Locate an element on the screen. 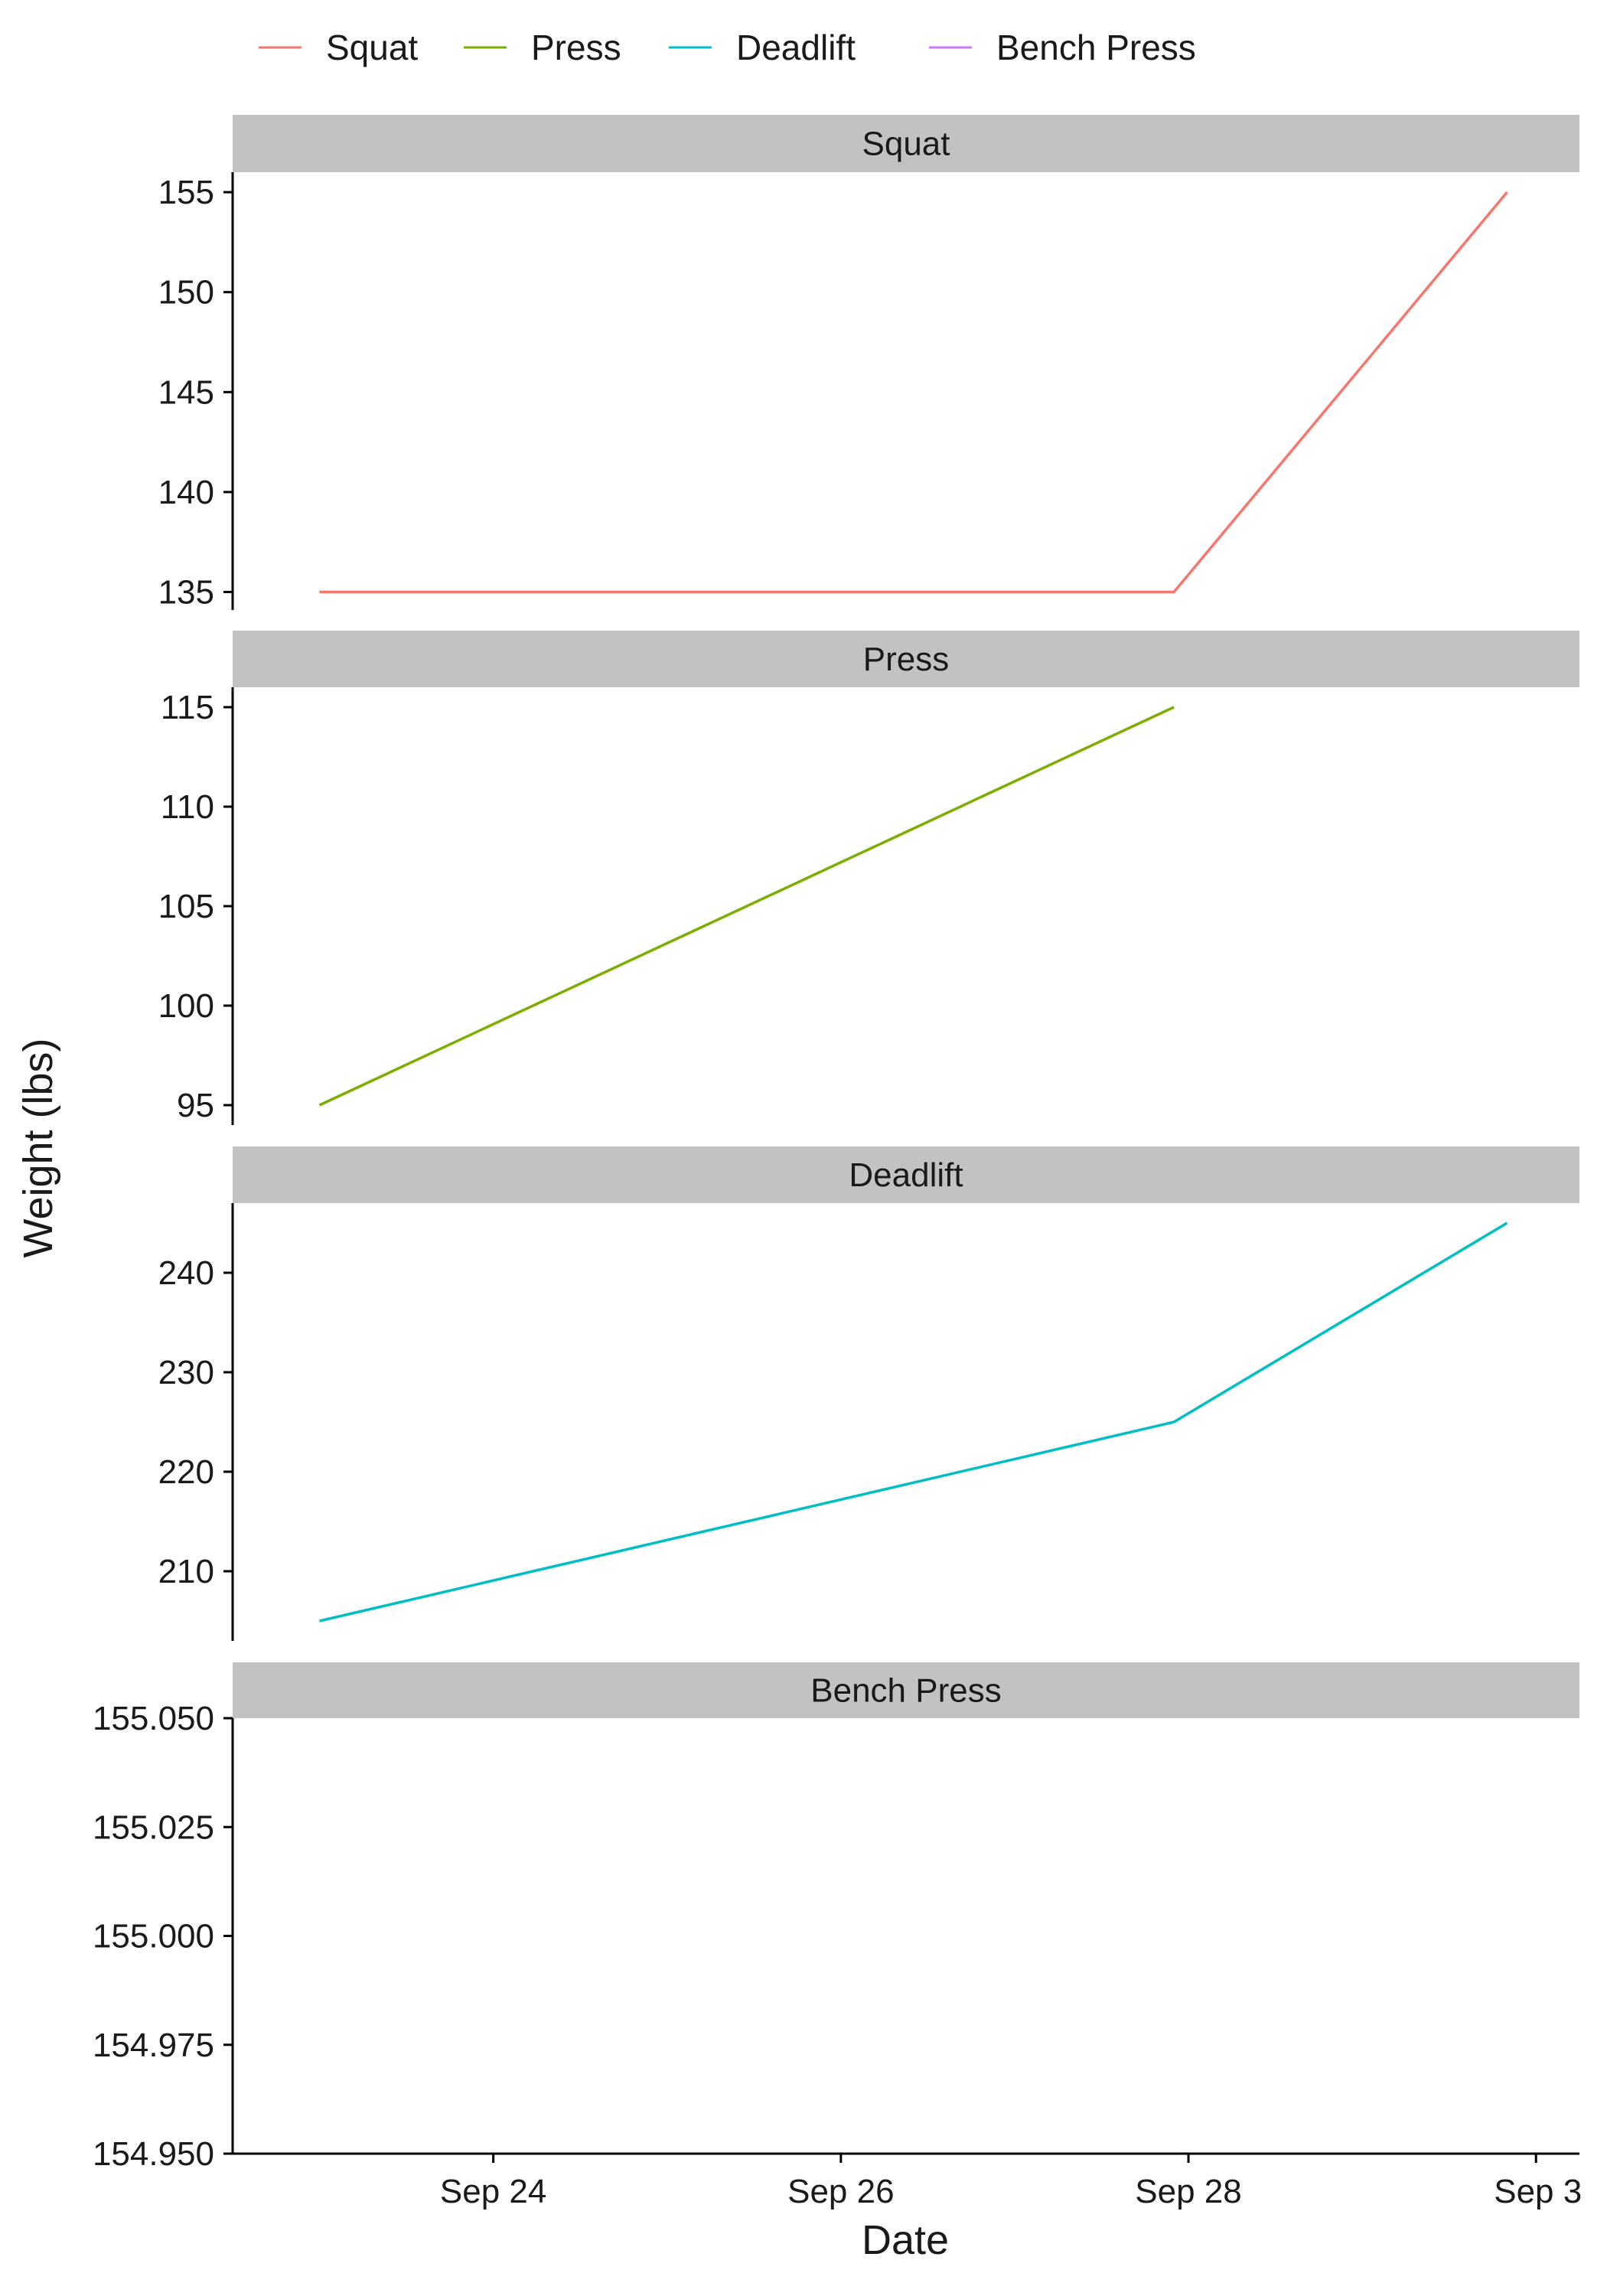 The width and height of the screenshot is (1607, 2296). y-tick-label-press: 110 is located at coordinates (187, 807).